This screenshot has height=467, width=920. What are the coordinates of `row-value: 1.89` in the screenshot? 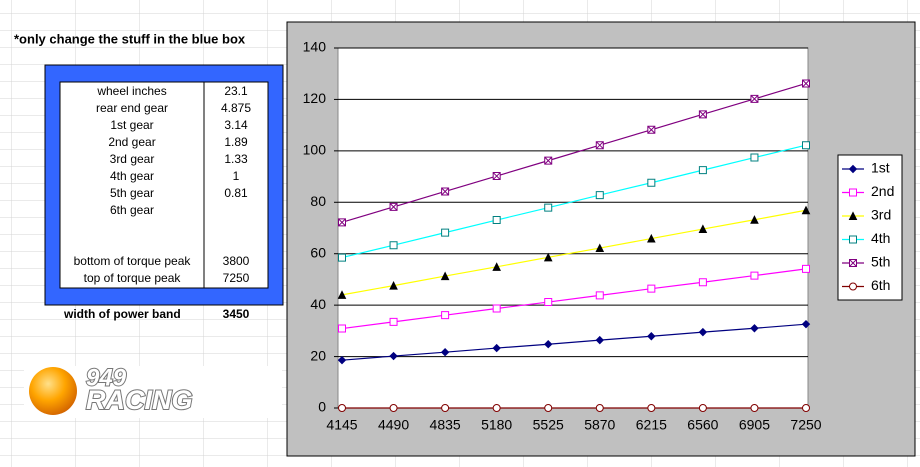 It's located at (236, 142).